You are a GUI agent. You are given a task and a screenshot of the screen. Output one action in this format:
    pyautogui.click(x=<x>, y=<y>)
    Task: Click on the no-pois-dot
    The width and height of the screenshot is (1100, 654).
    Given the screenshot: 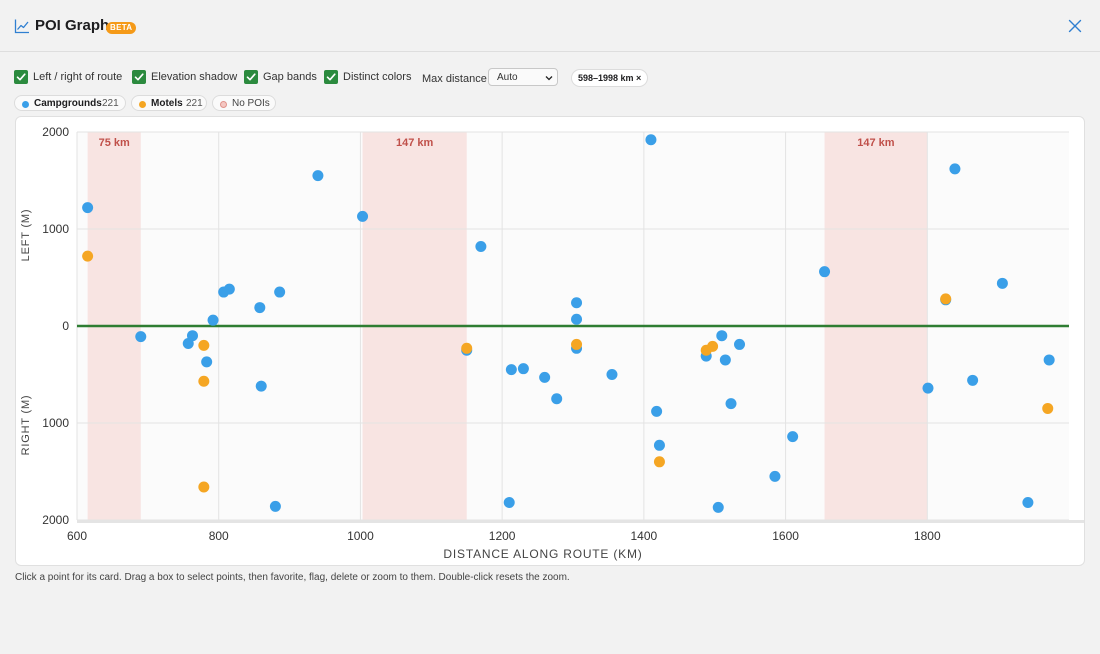 What is the action you would take?
    pyautogui.click(x=223, y=104)
    